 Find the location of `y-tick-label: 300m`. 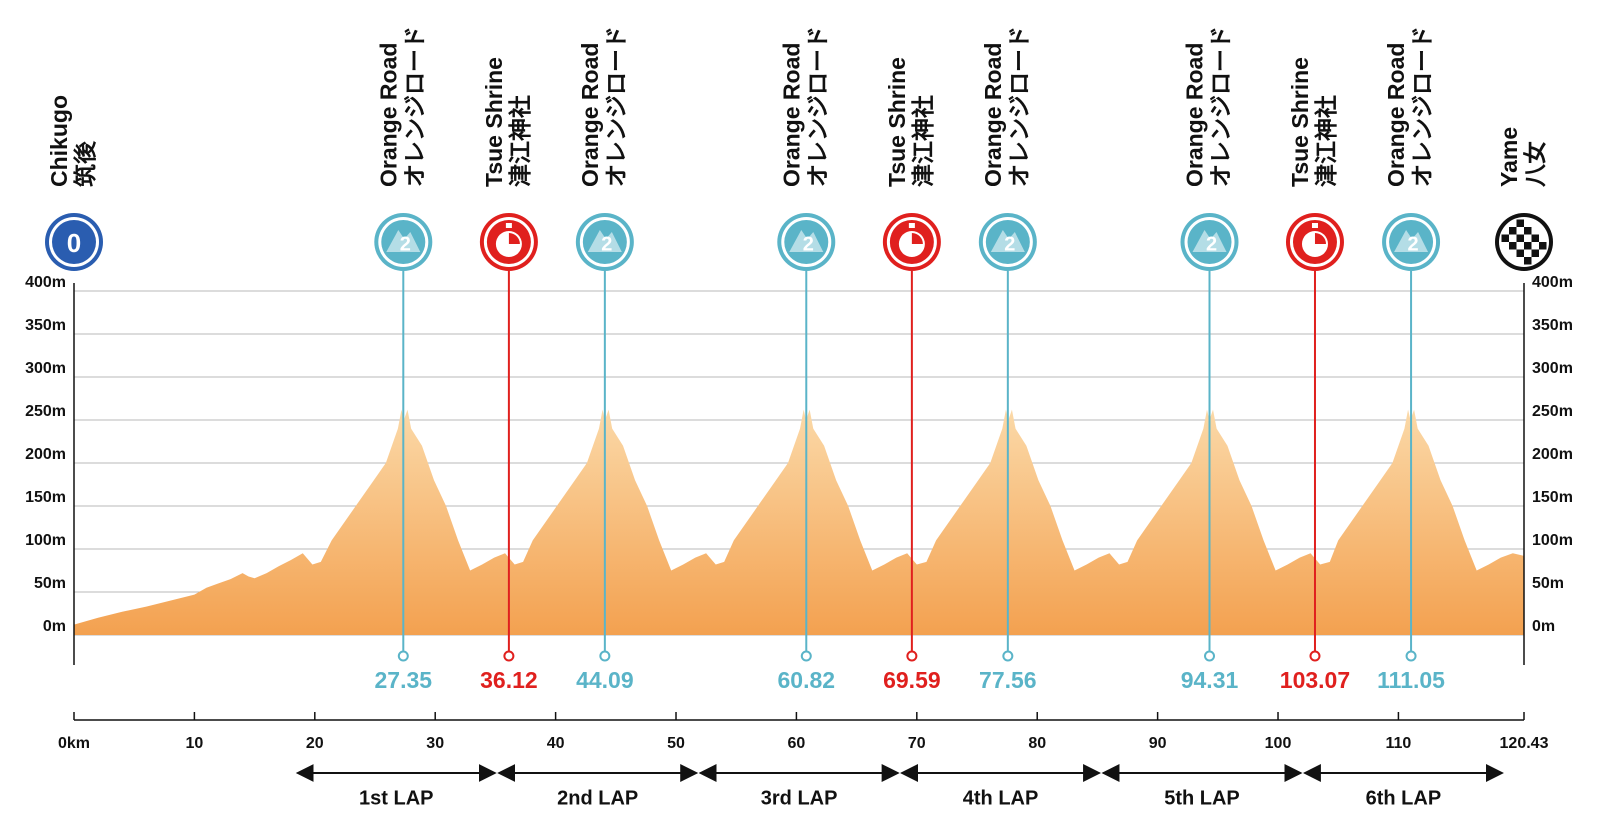

y-tick-label: 300m is located at coordinates (45, 368).